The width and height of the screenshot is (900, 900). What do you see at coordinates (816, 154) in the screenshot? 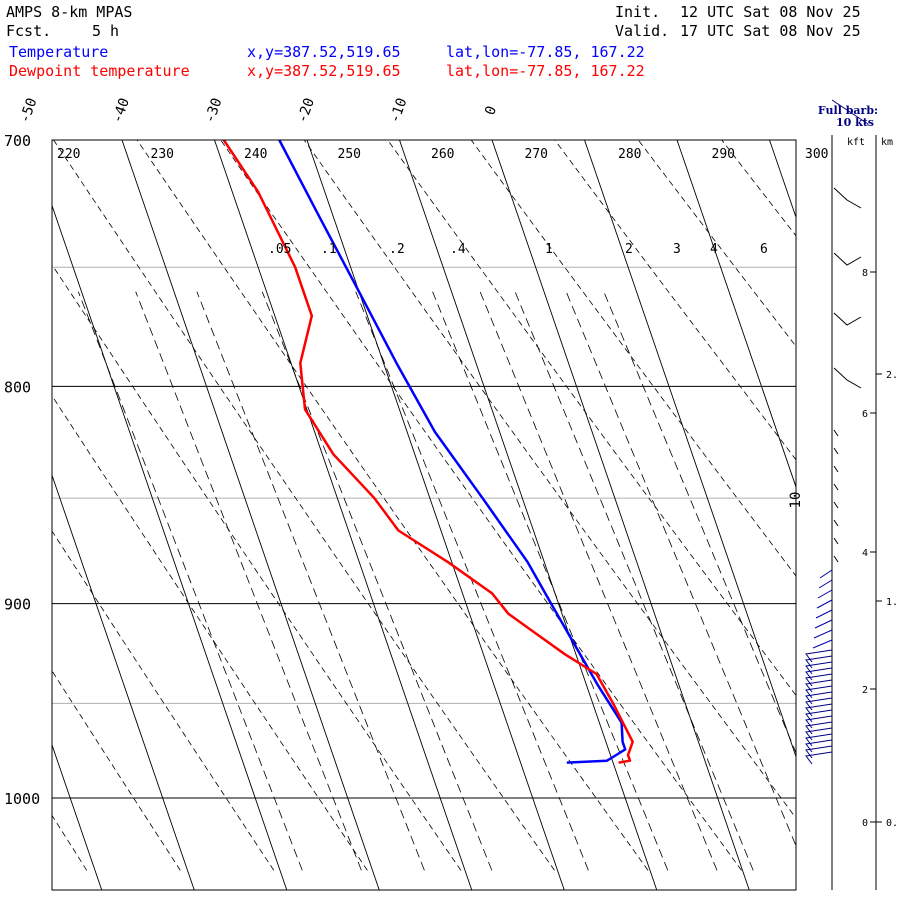
I see `theta-label: 300` at bounding box center [816, 154].